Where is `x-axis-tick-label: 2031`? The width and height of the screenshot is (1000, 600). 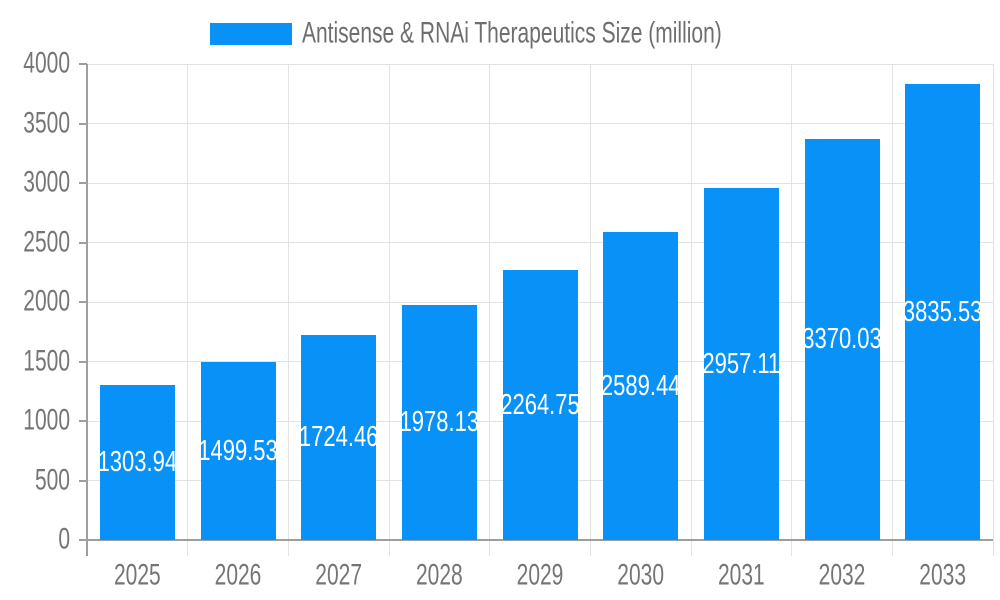
x-axis-tick-label: 2031 is located at coordinates (741, 575).